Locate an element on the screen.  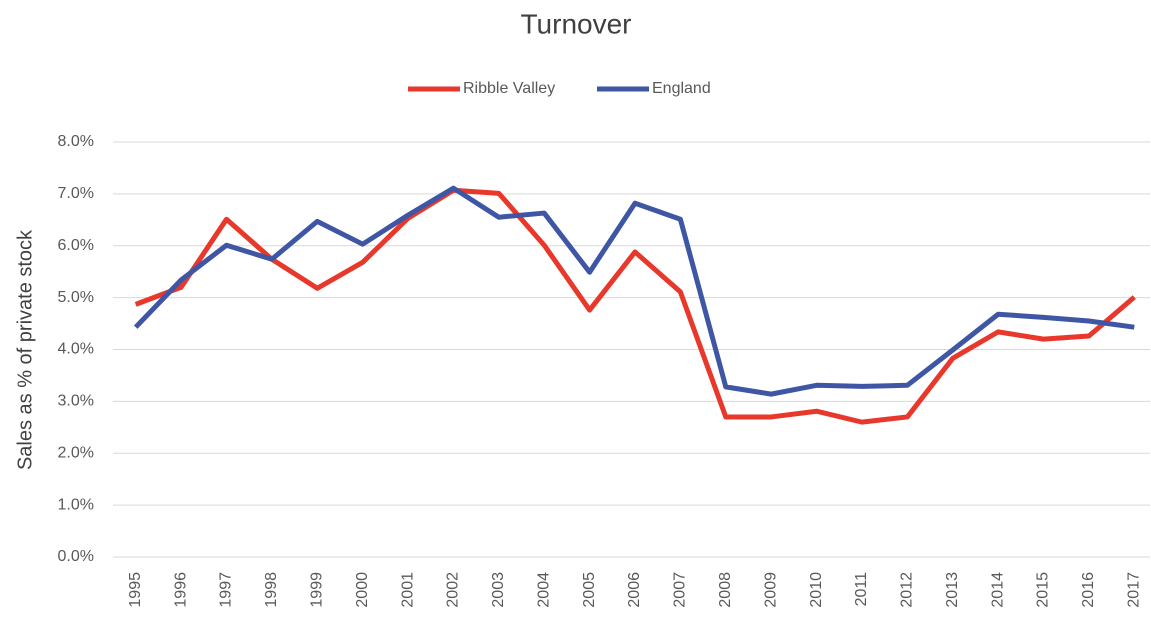
y-tick-label: 3.0% is located at coordinates (76, 401).